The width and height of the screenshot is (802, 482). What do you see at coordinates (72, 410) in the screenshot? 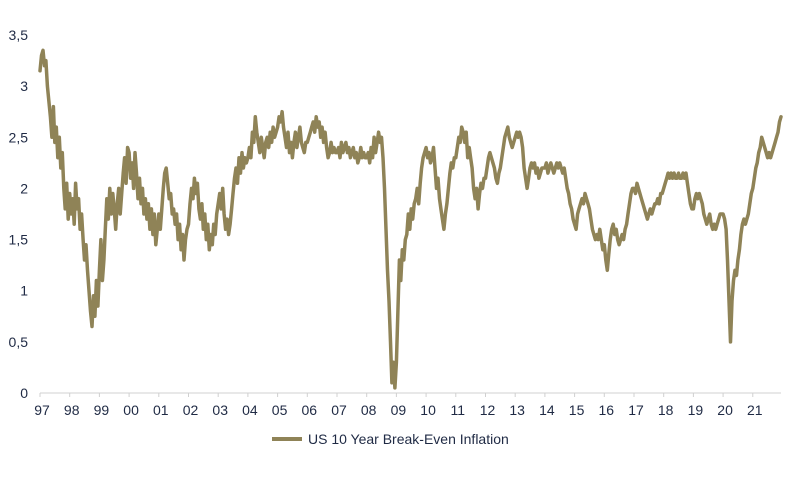
I see `x-tick-label: 98` at bounding box center [72, 410].